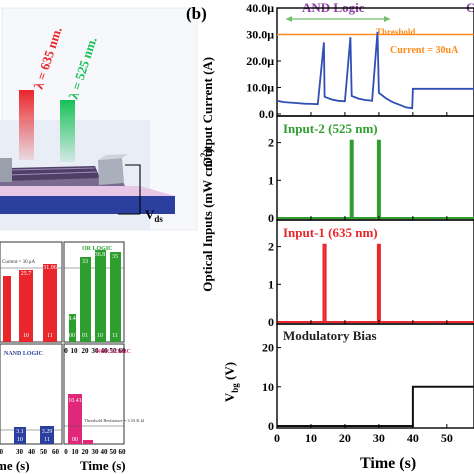 The width and height of the screenshot is (474, 474). I want to click on or-title: OR LOGIC, so click(97, 249).